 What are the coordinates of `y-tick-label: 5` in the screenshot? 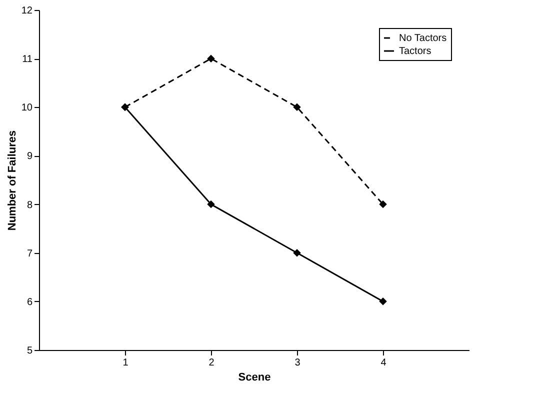 It's located at (29, 351).